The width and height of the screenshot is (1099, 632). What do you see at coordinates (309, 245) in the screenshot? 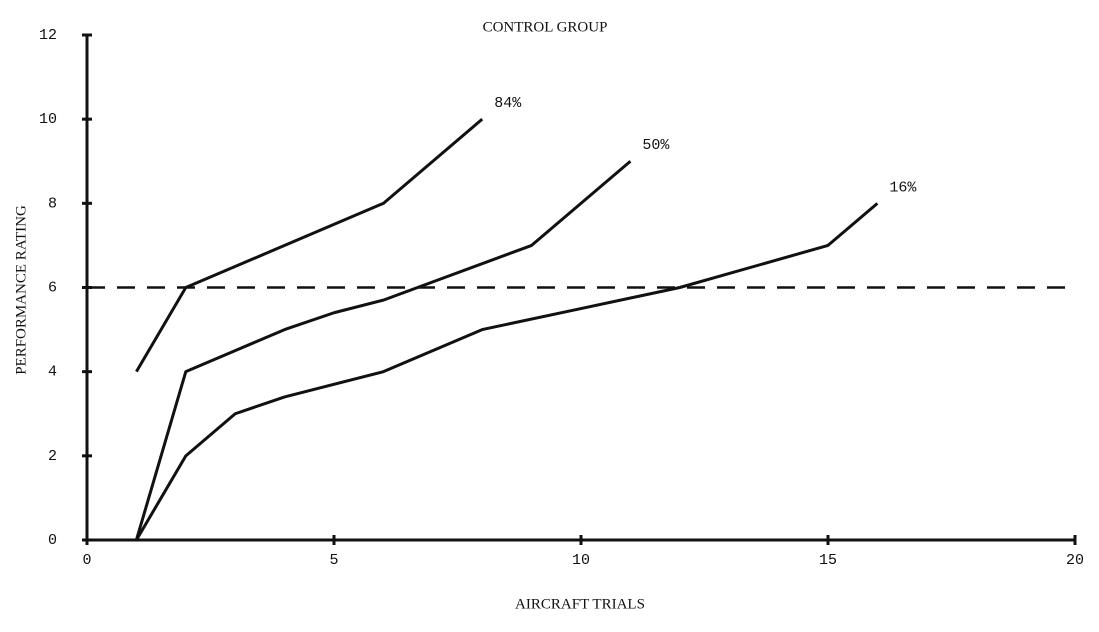
I see `line` at bounding box center [309, 245].